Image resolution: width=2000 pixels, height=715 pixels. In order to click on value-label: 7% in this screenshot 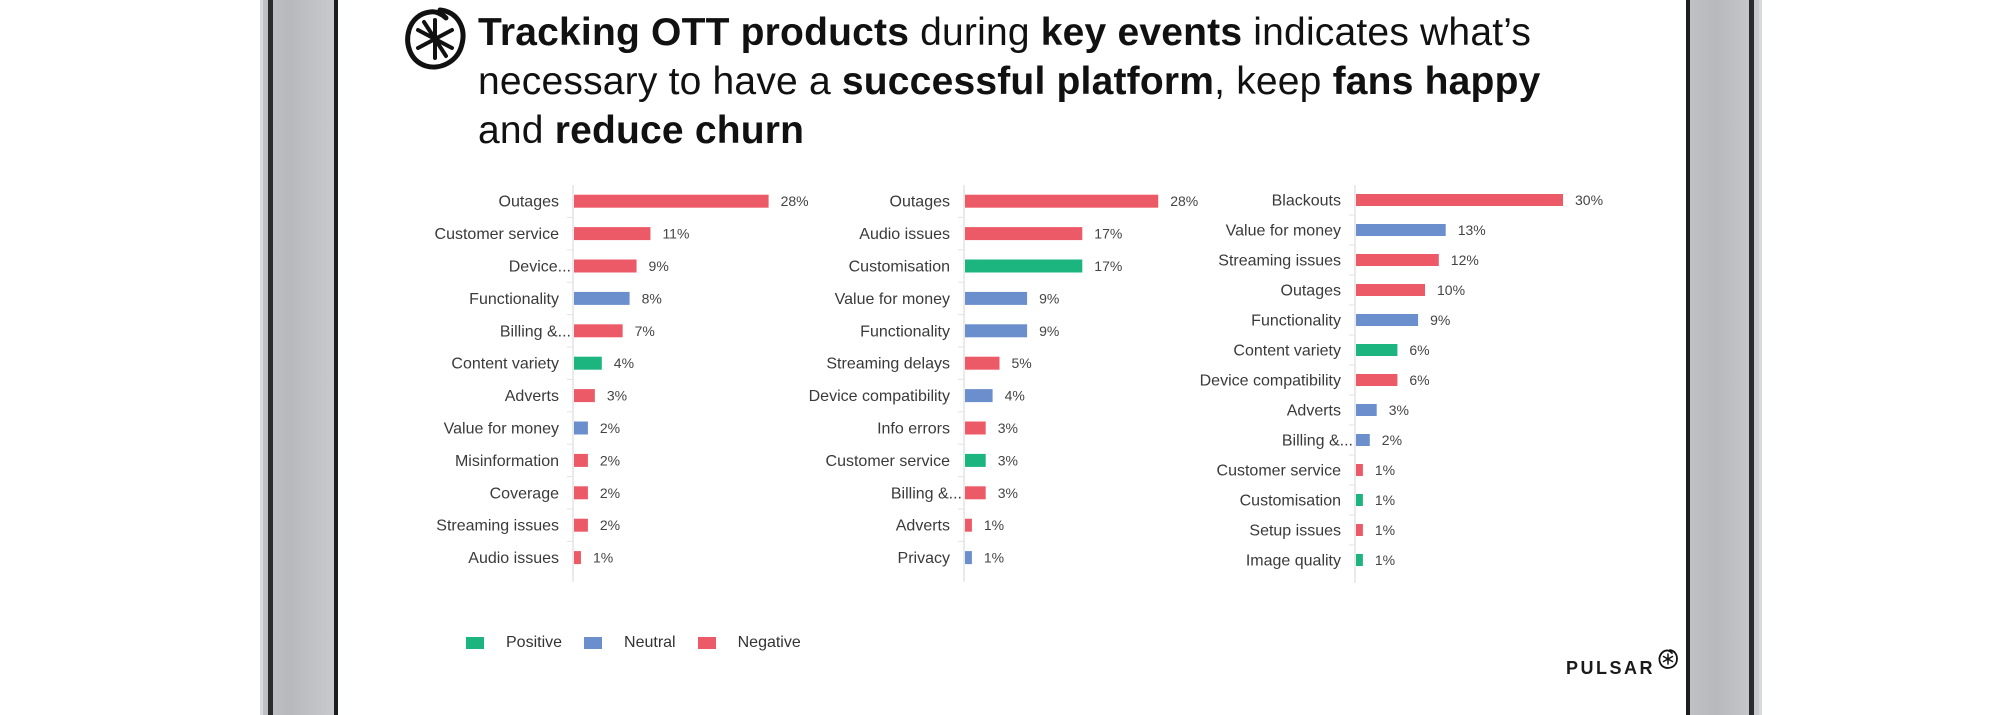, I will do `click(645, 331)`.